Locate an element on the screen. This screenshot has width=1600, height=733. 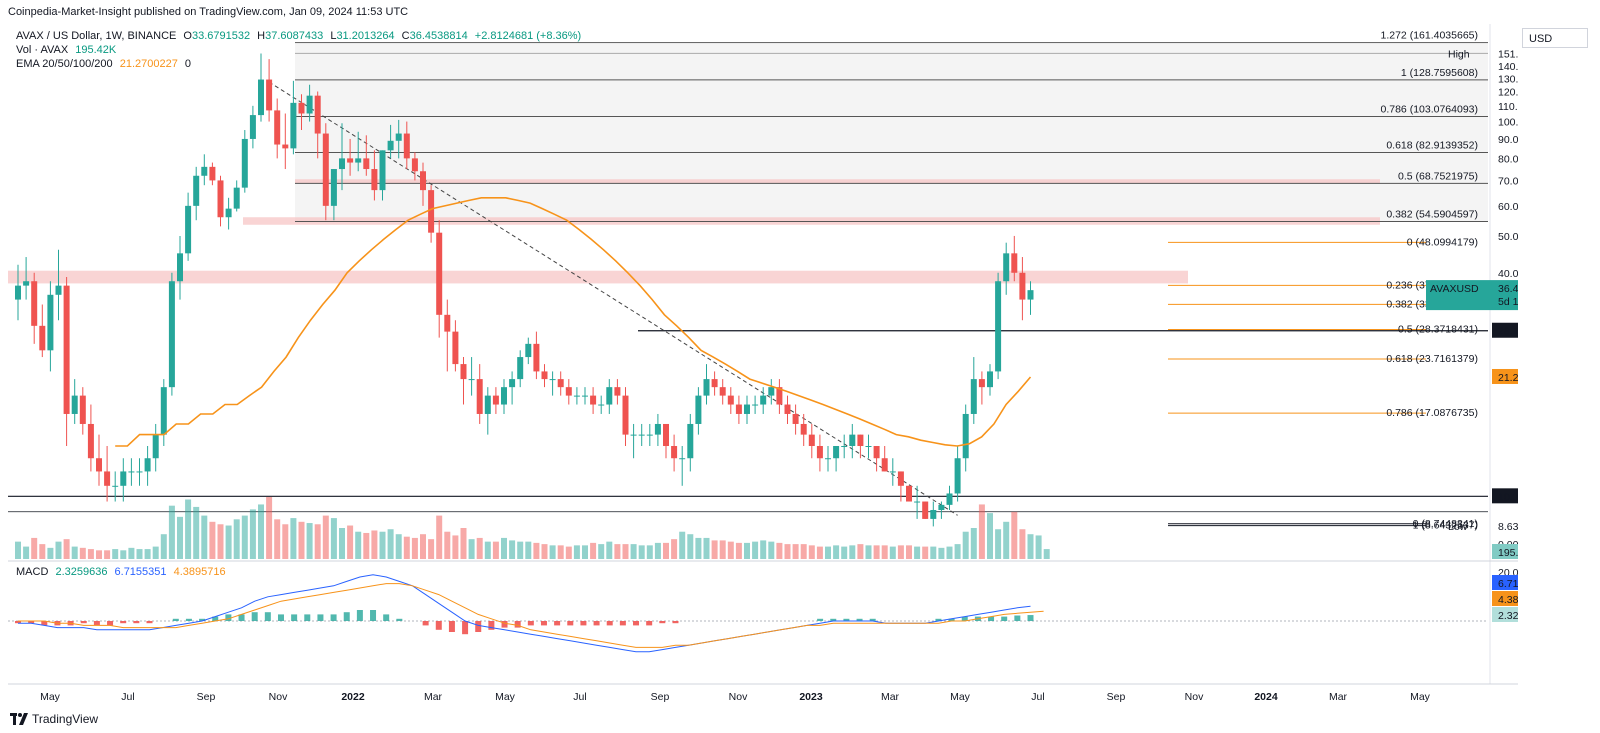
currency-selector: USD is located at coordinates (1555, 38).